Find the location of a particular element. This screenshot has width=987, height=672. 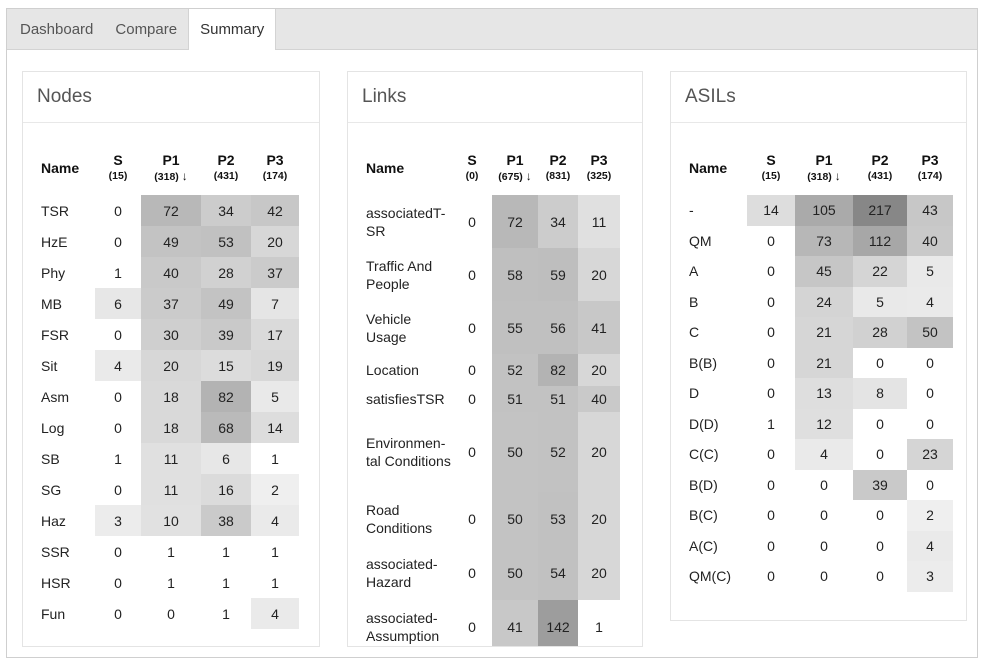

column-header-s: S (0) is located at coordinates (472, 168).